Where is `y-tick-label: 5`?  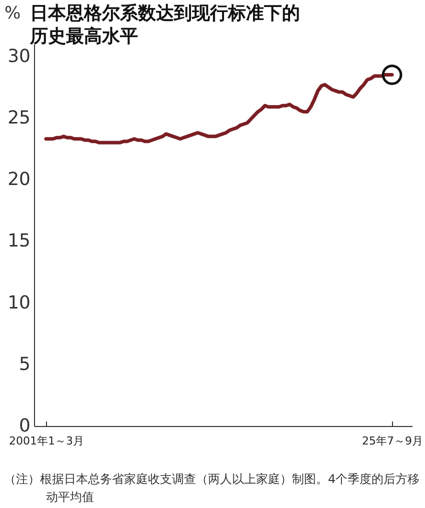 y-tick-label: 5 is located at coordinates (24, 364).